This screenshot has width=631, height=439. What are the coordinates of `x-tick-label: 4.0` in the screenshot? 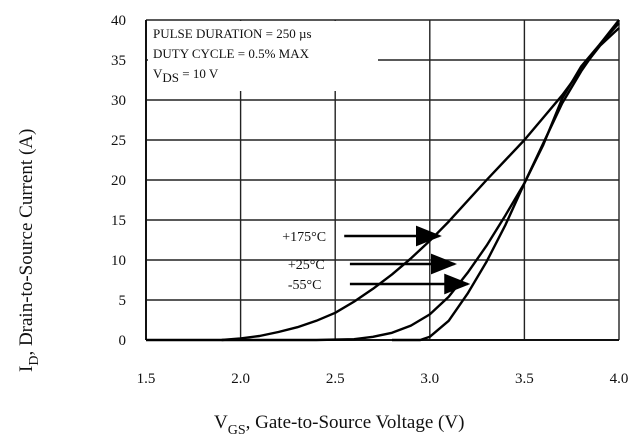 It's located at (619, 379).